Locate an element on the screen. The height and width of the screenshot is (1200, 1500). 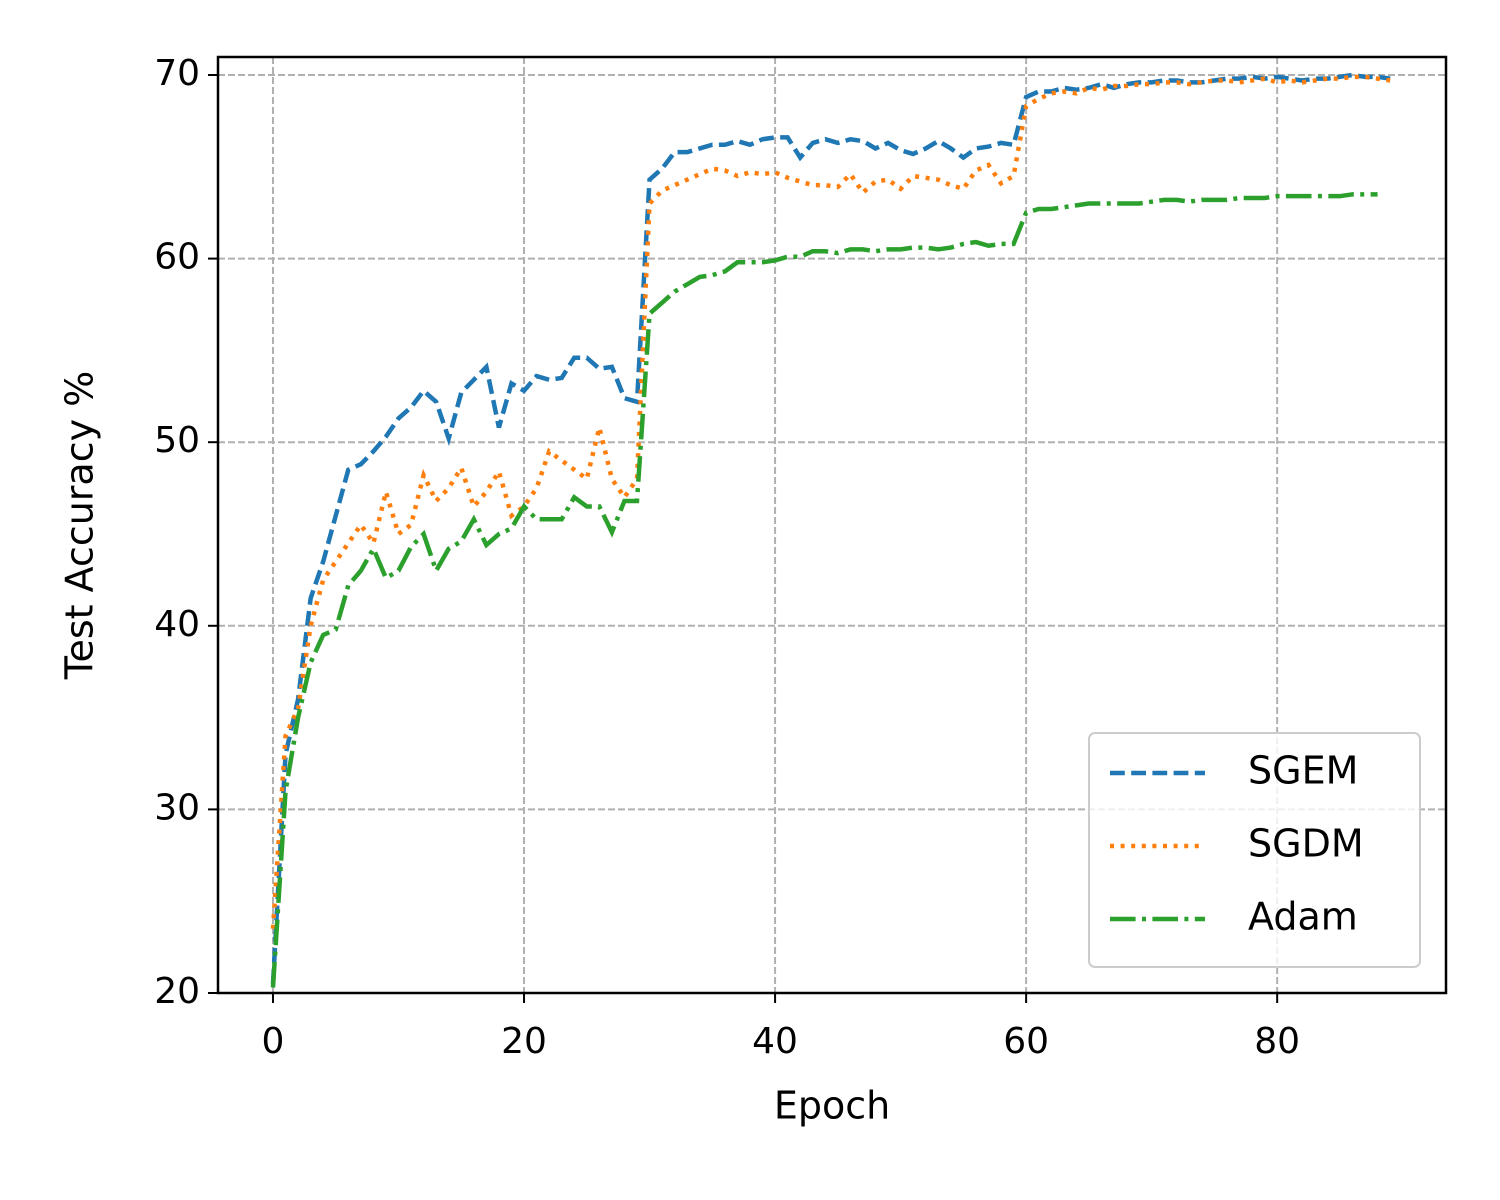
x-tick-label: 60 is located at coordinates (1026, 1041).